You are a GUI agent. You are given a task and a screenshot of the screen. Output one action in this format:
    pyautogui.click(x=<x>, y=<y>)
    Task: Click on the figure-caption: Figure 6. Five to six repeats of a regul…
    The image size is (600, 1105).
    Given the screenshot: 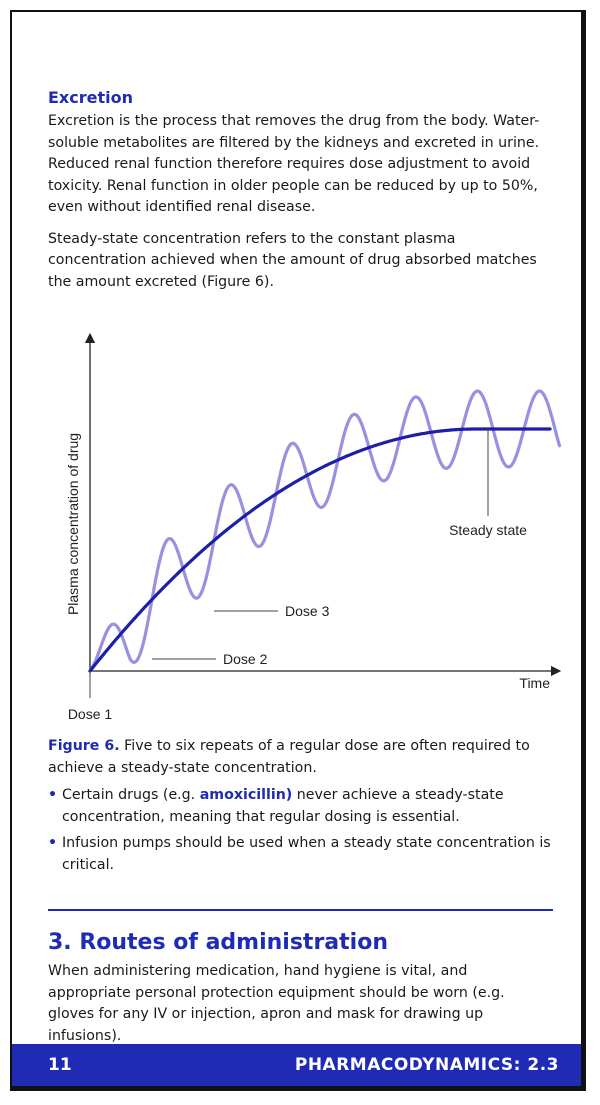 What is the action you would take?
    pyautogui.click(x=300, y=808)
    